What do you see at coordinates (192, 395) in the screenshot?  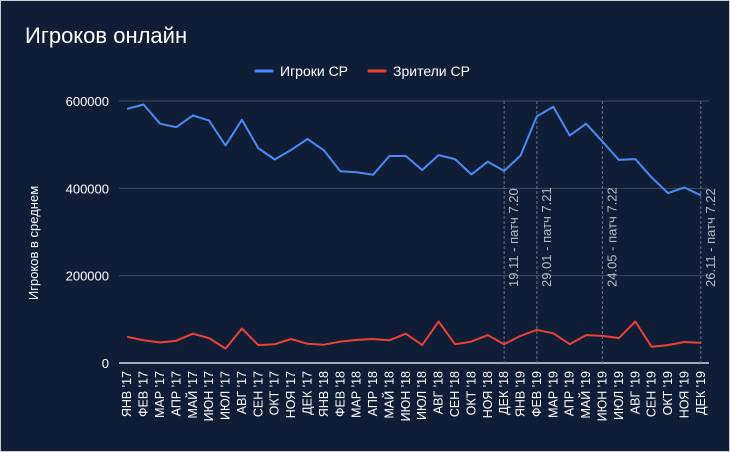 I see `x-tick-label: МАЙ '17` at bounding box center [192, 395].